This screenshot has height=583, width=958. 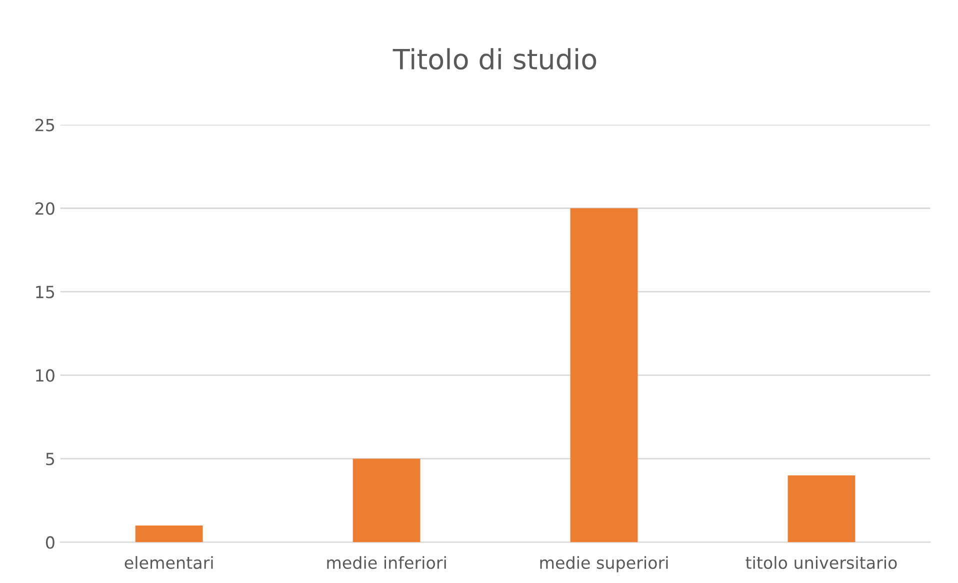 What do you see at coordinates (821, 562) in the screenshot?
I see `x-tick-label: titolo universitario` at bounding box center [821, 562].